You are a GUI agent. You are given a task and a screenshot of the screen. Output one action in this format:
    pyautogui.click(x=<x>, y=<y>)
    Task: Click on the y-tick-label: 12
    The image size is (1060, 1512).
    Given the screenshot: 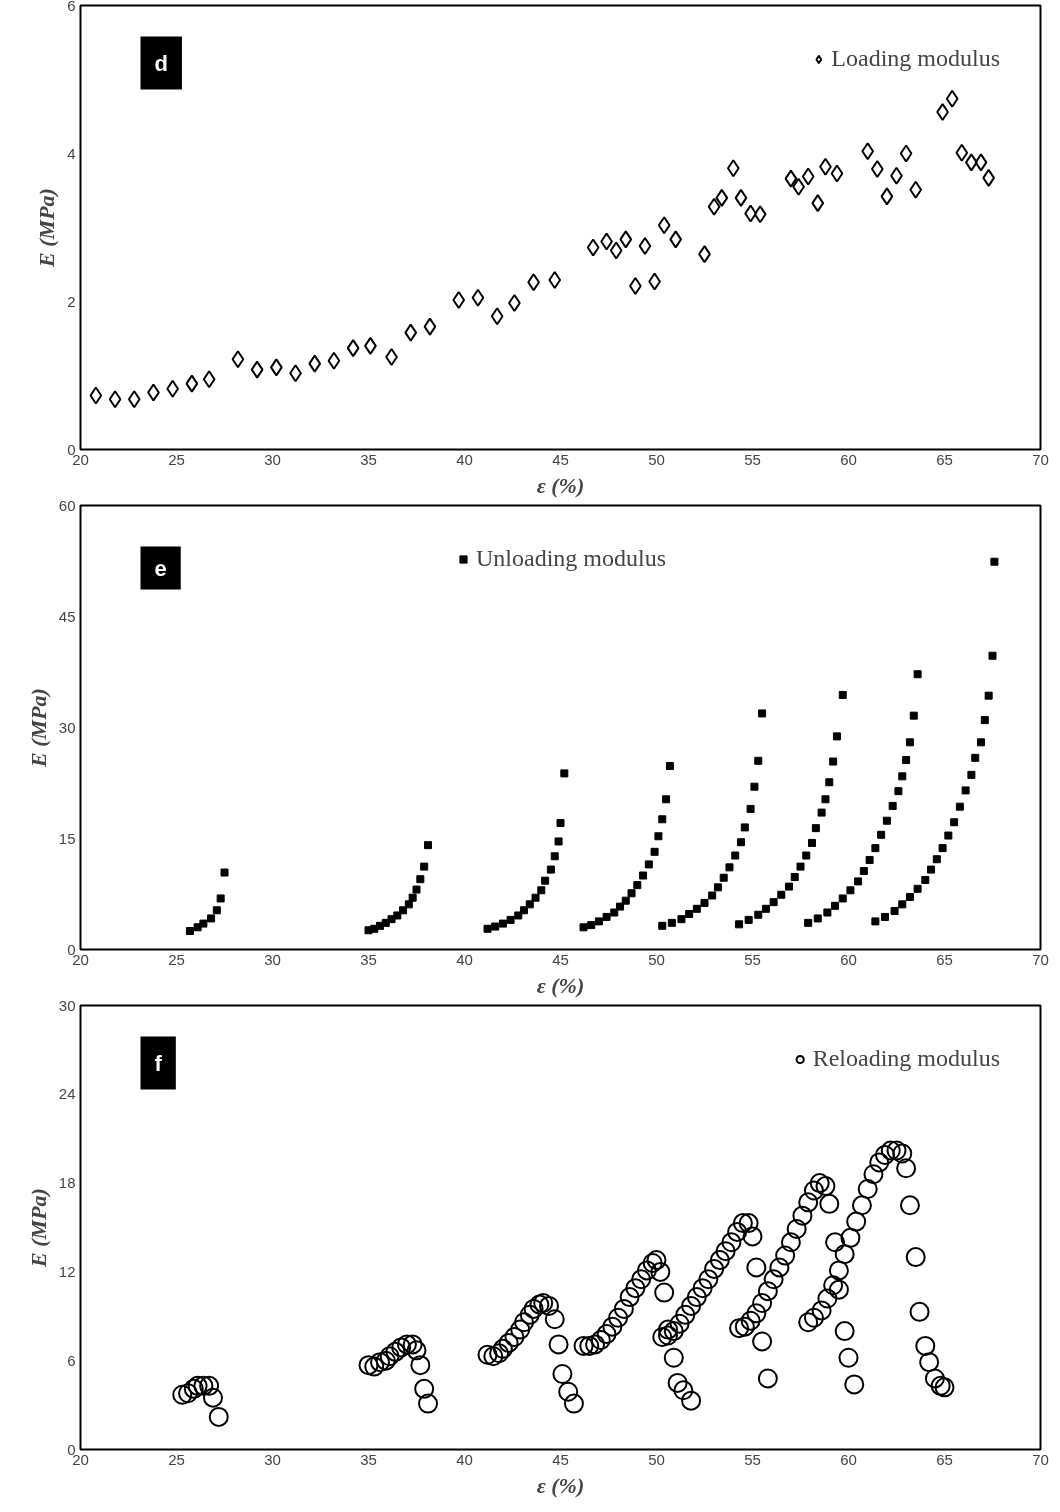 What is the action you would take?
    pyautogui.click(x=67, y=1271)
    